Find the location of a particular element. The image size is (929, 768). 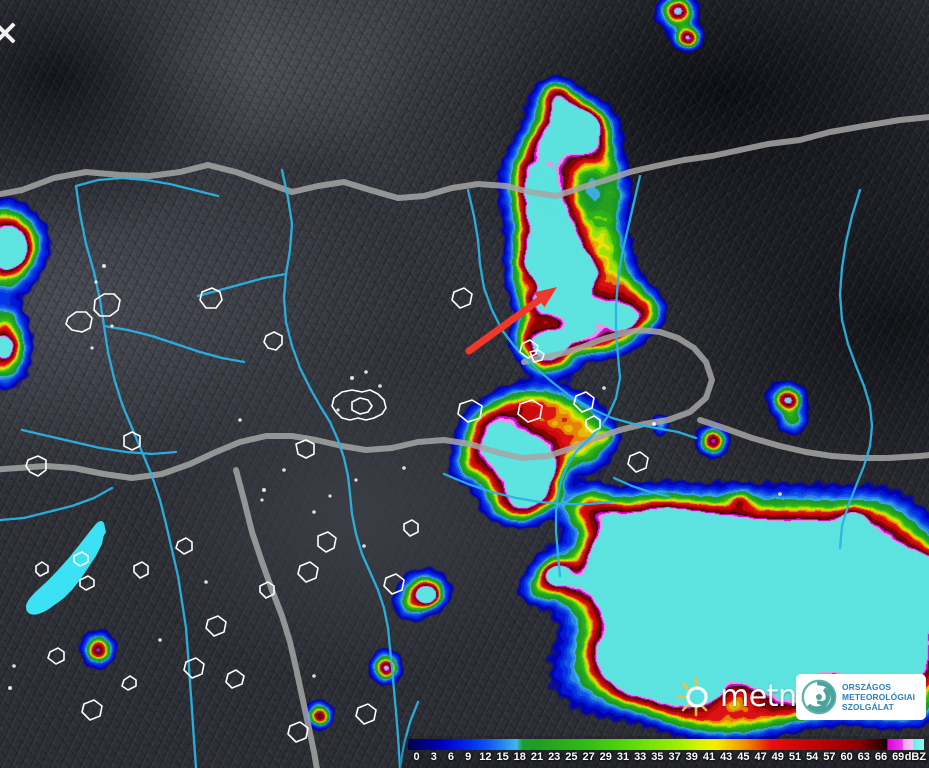

legend-tick: 54 is located at coordinates (812, 757).